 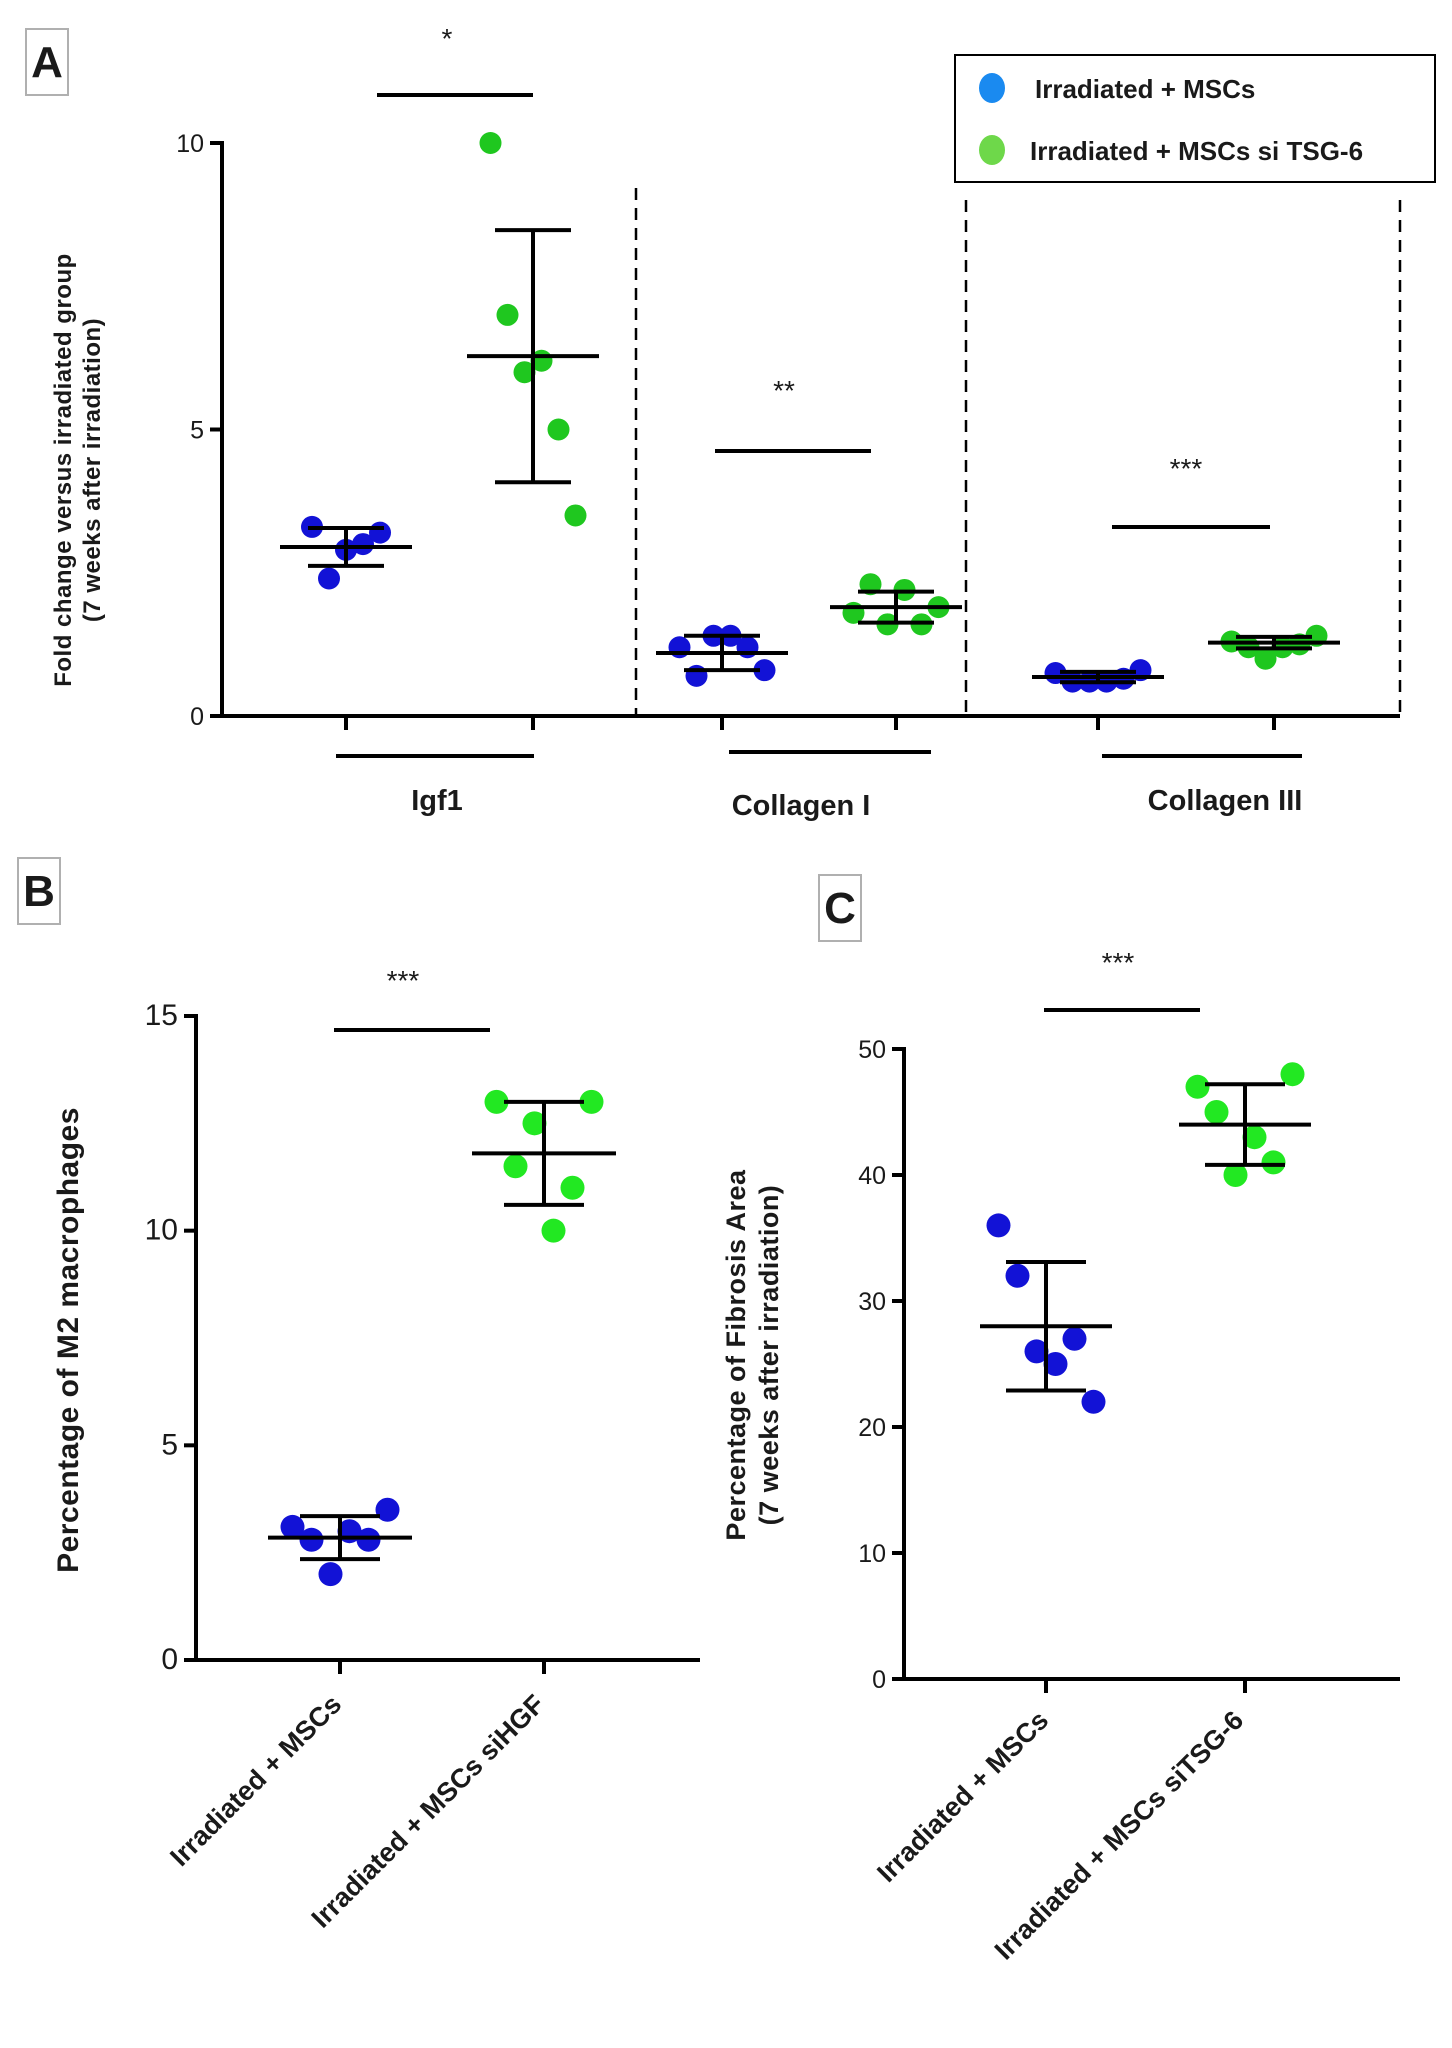 I want to click on panel-c-ytick-label-4: 40, so click(x=872, y=1176).